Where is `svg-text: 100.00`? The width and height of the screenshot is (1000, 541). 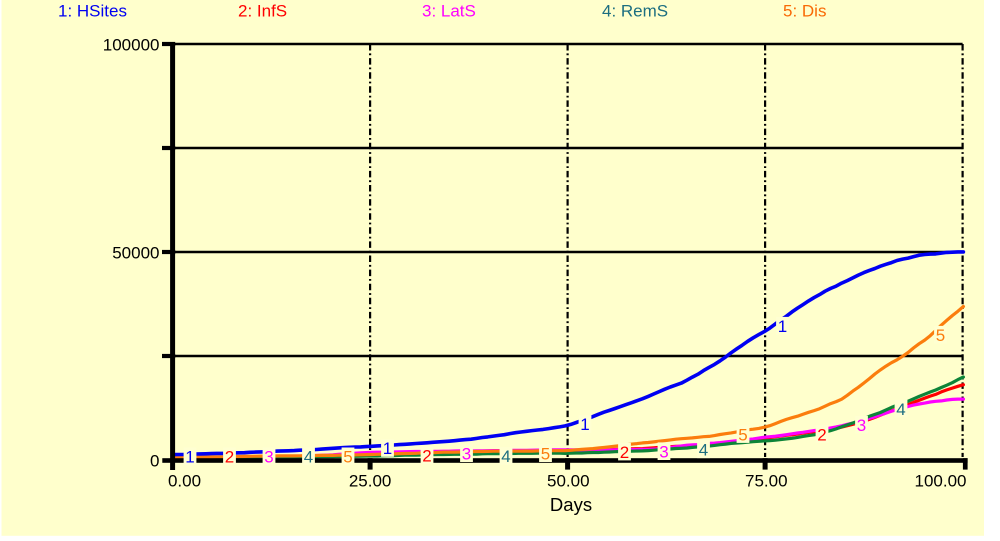 svg-text: 100.00 is located at coordinates (941, 480).